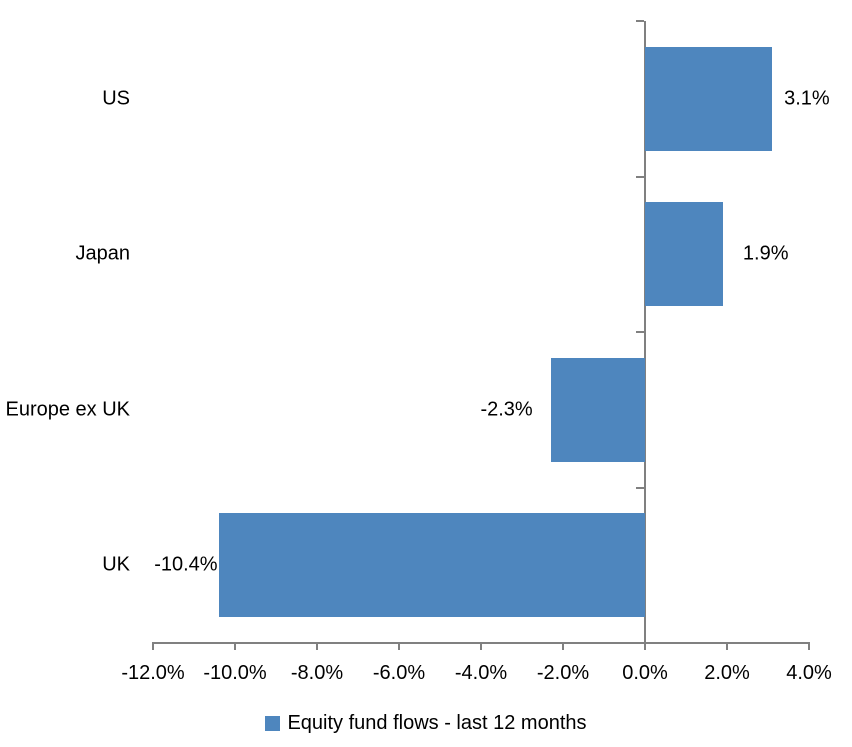  I want to click on legend-square-icon, so click(273, 723).